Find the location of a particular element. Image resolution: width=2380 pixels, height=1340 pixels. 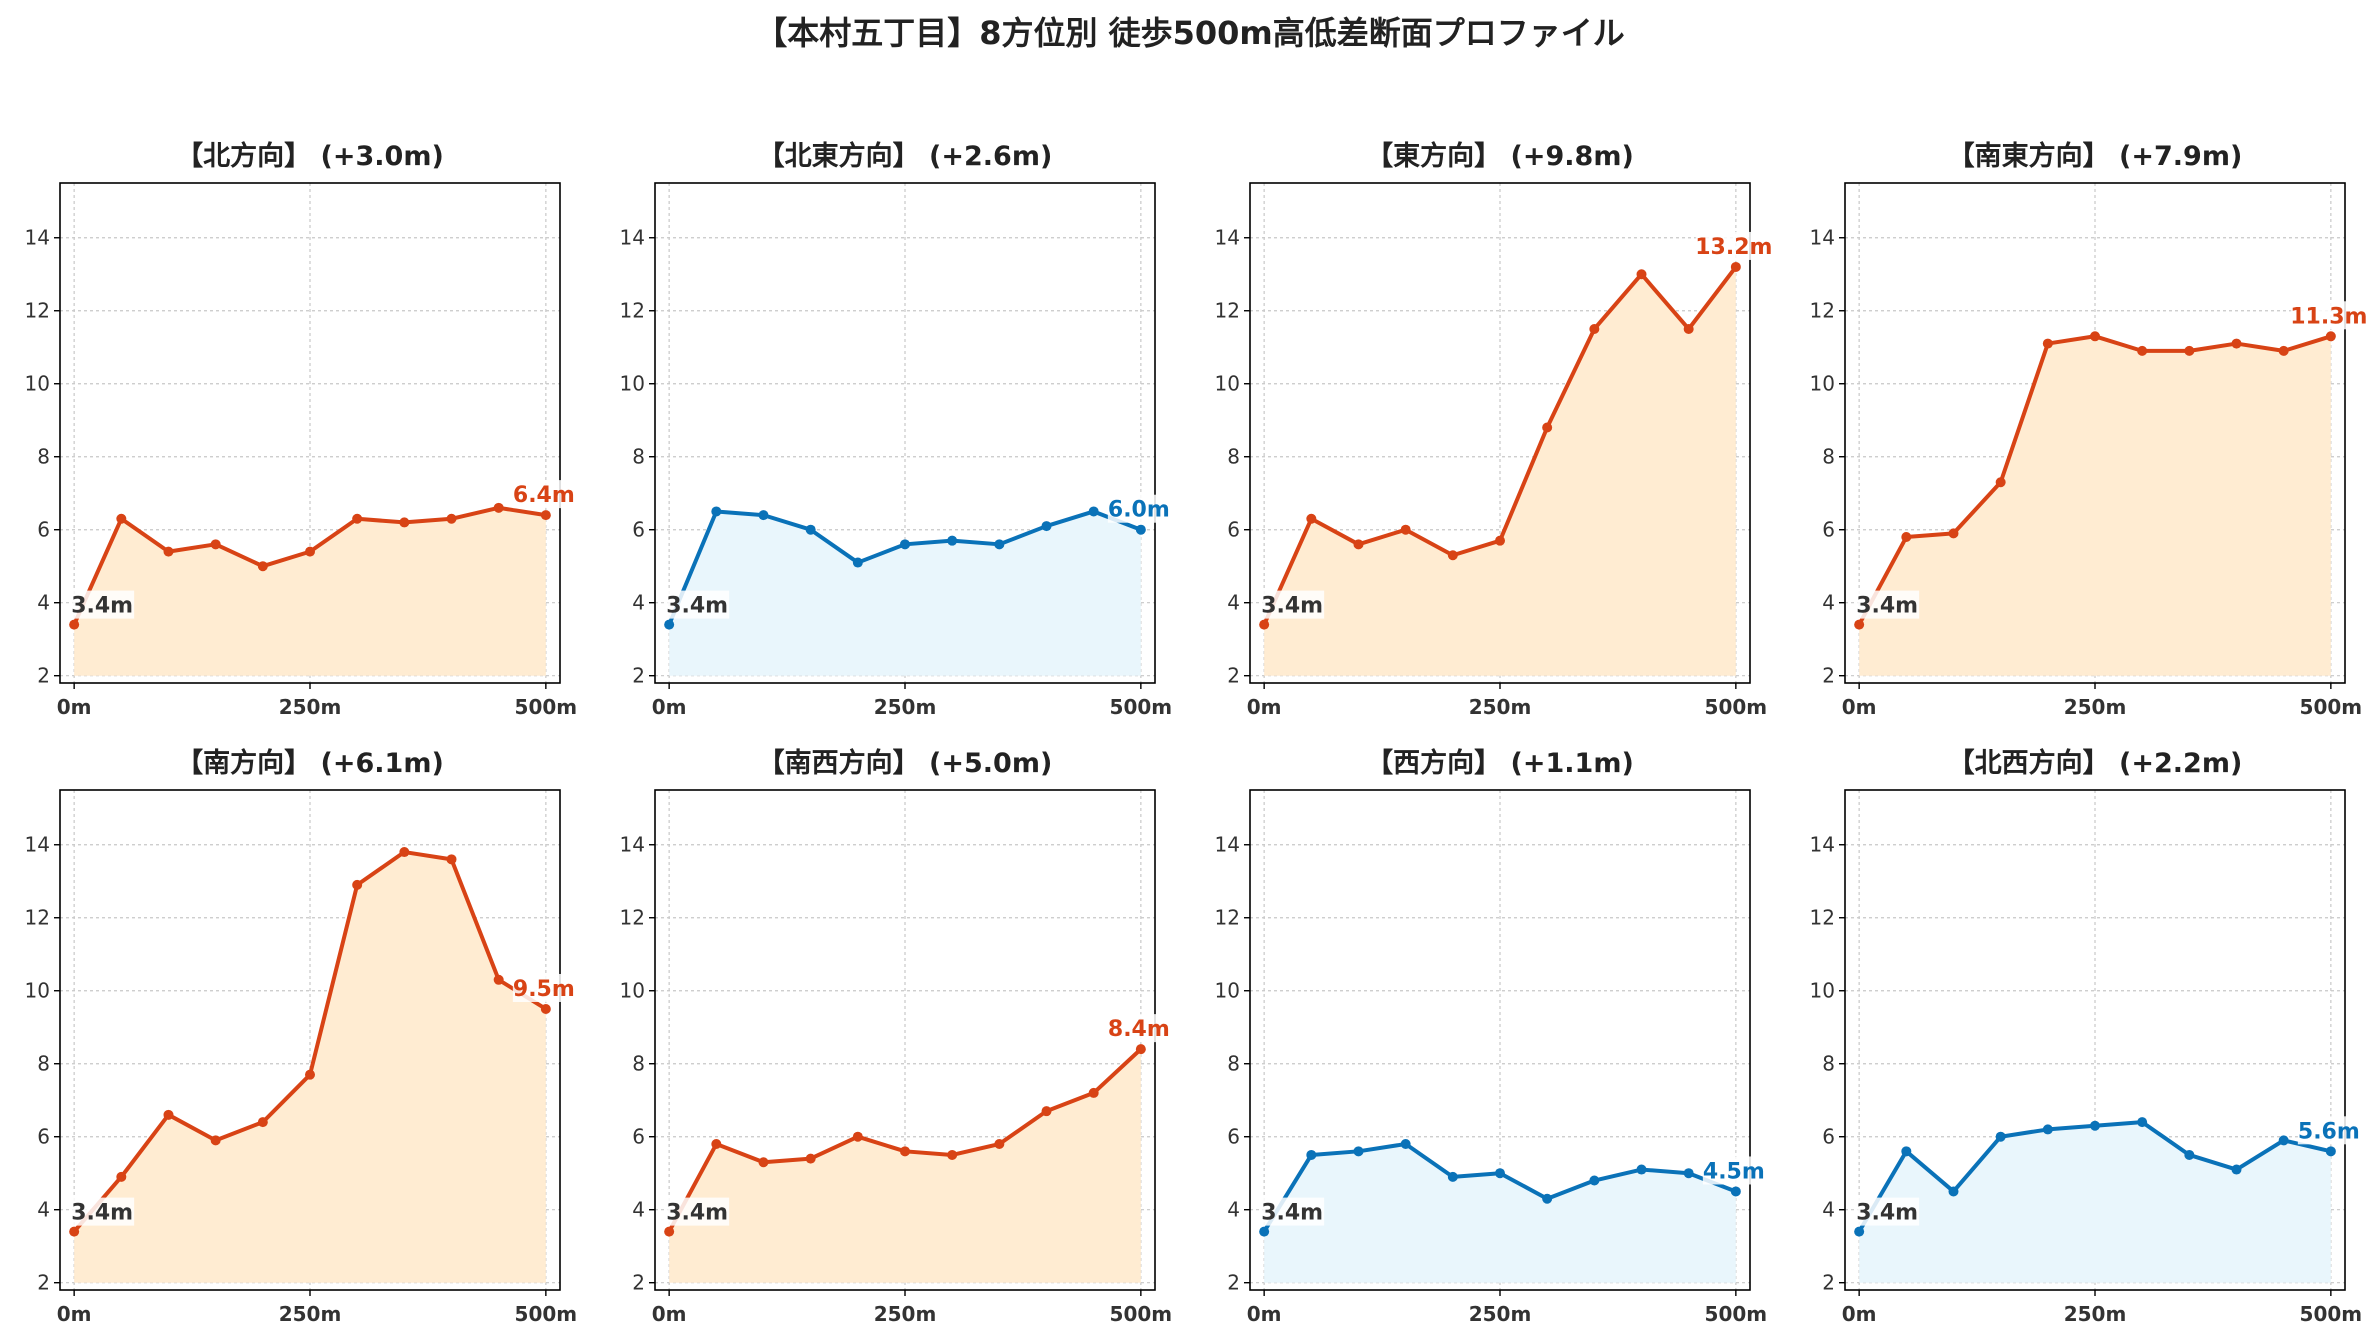

end-label: 11.3m is located at coordinates (2328, 316).